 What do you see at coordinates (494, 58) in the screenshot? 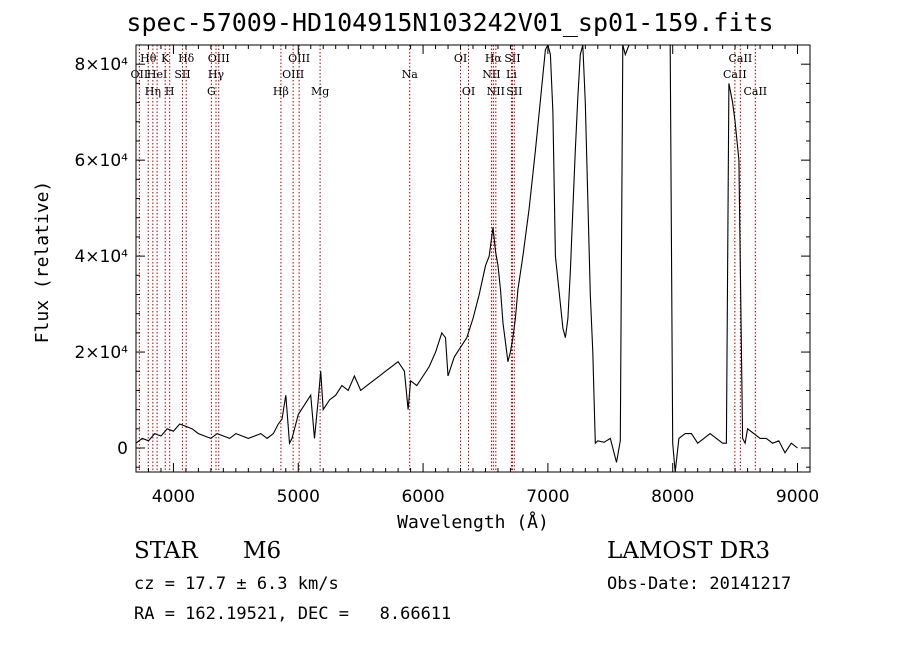
I see `line-marker-label: Hα` at bounding box center [494, 58].